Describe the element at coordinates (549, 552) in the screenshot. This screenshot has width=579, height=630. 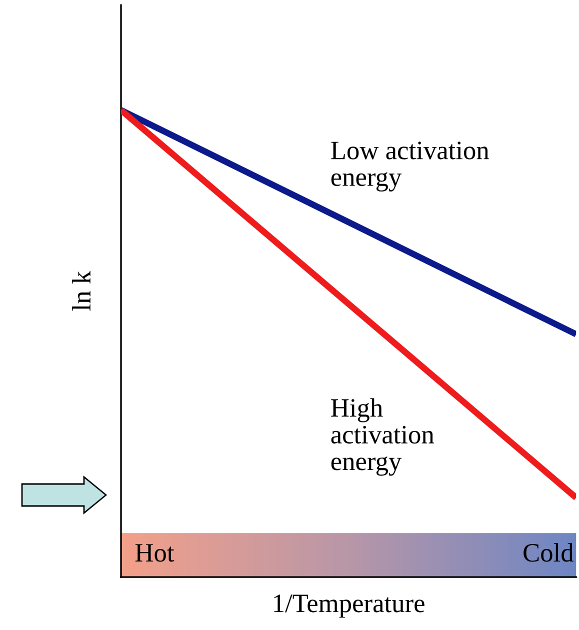
I see `annotation: Cold` at that location.